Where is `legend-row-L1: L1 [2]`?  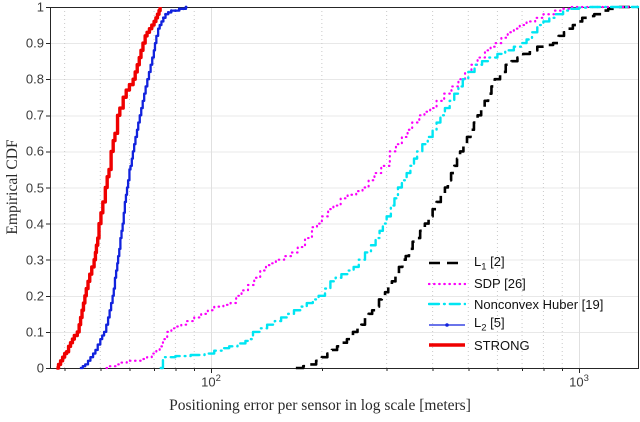 legend-row-L1: L1 [2] is located at coordinates (515, 263).